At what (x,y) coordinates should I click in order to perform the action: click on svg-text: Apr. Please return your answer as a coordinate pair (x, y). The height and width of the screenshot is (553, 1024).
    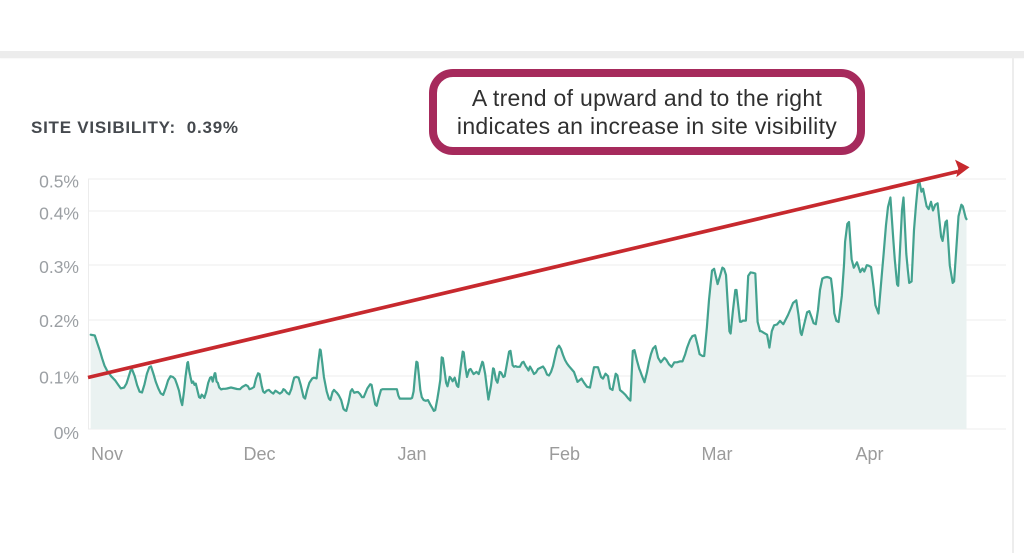
    Looking at the image, I should click on (869, 454).